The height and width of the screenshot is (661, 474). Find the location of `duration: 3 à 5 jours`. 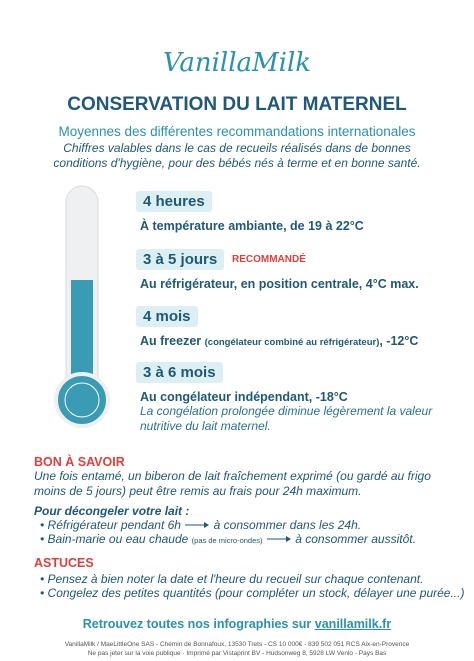

duration: 3 à 5 jours is located at coordinates (180, 259).